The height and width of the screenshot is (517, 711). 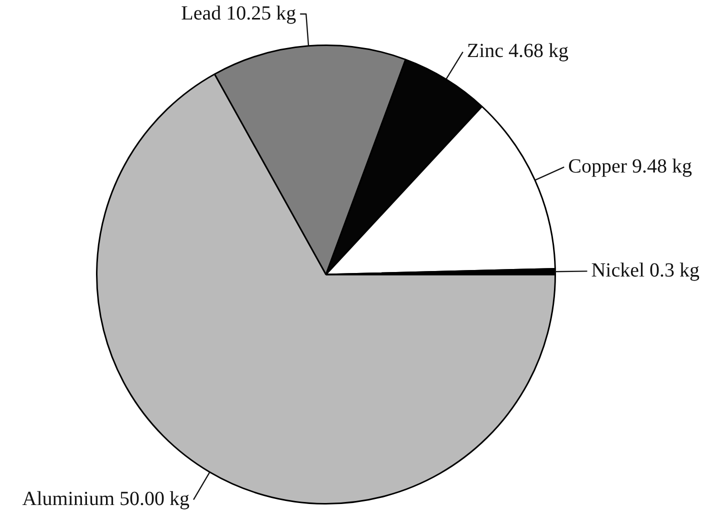 What do you see at coordinates (238, 13) in the screenshot?
I see `slice-label: Lead 10.25 kg` at bounding box center [238, 13].